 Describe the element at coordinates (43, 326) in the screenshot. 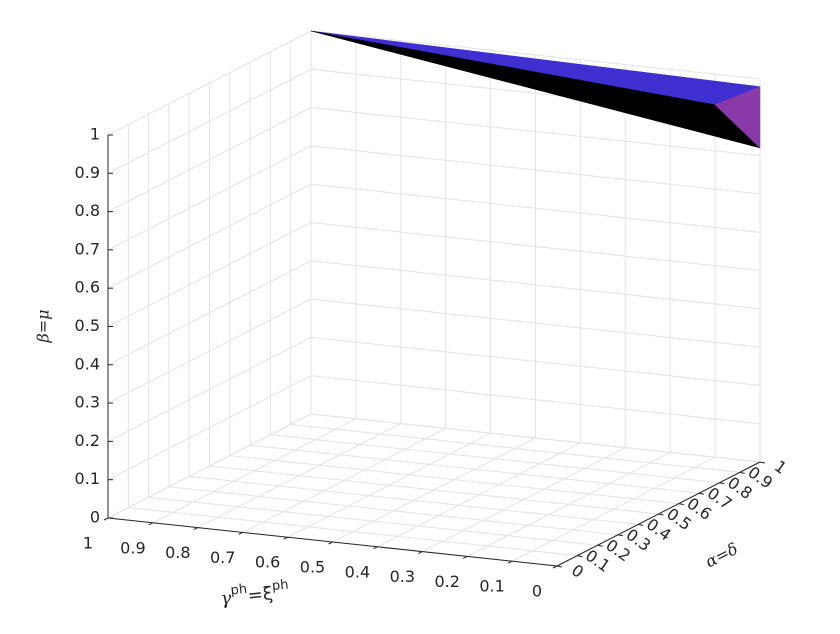

I see `z-axis-label: β=μ` at that location.